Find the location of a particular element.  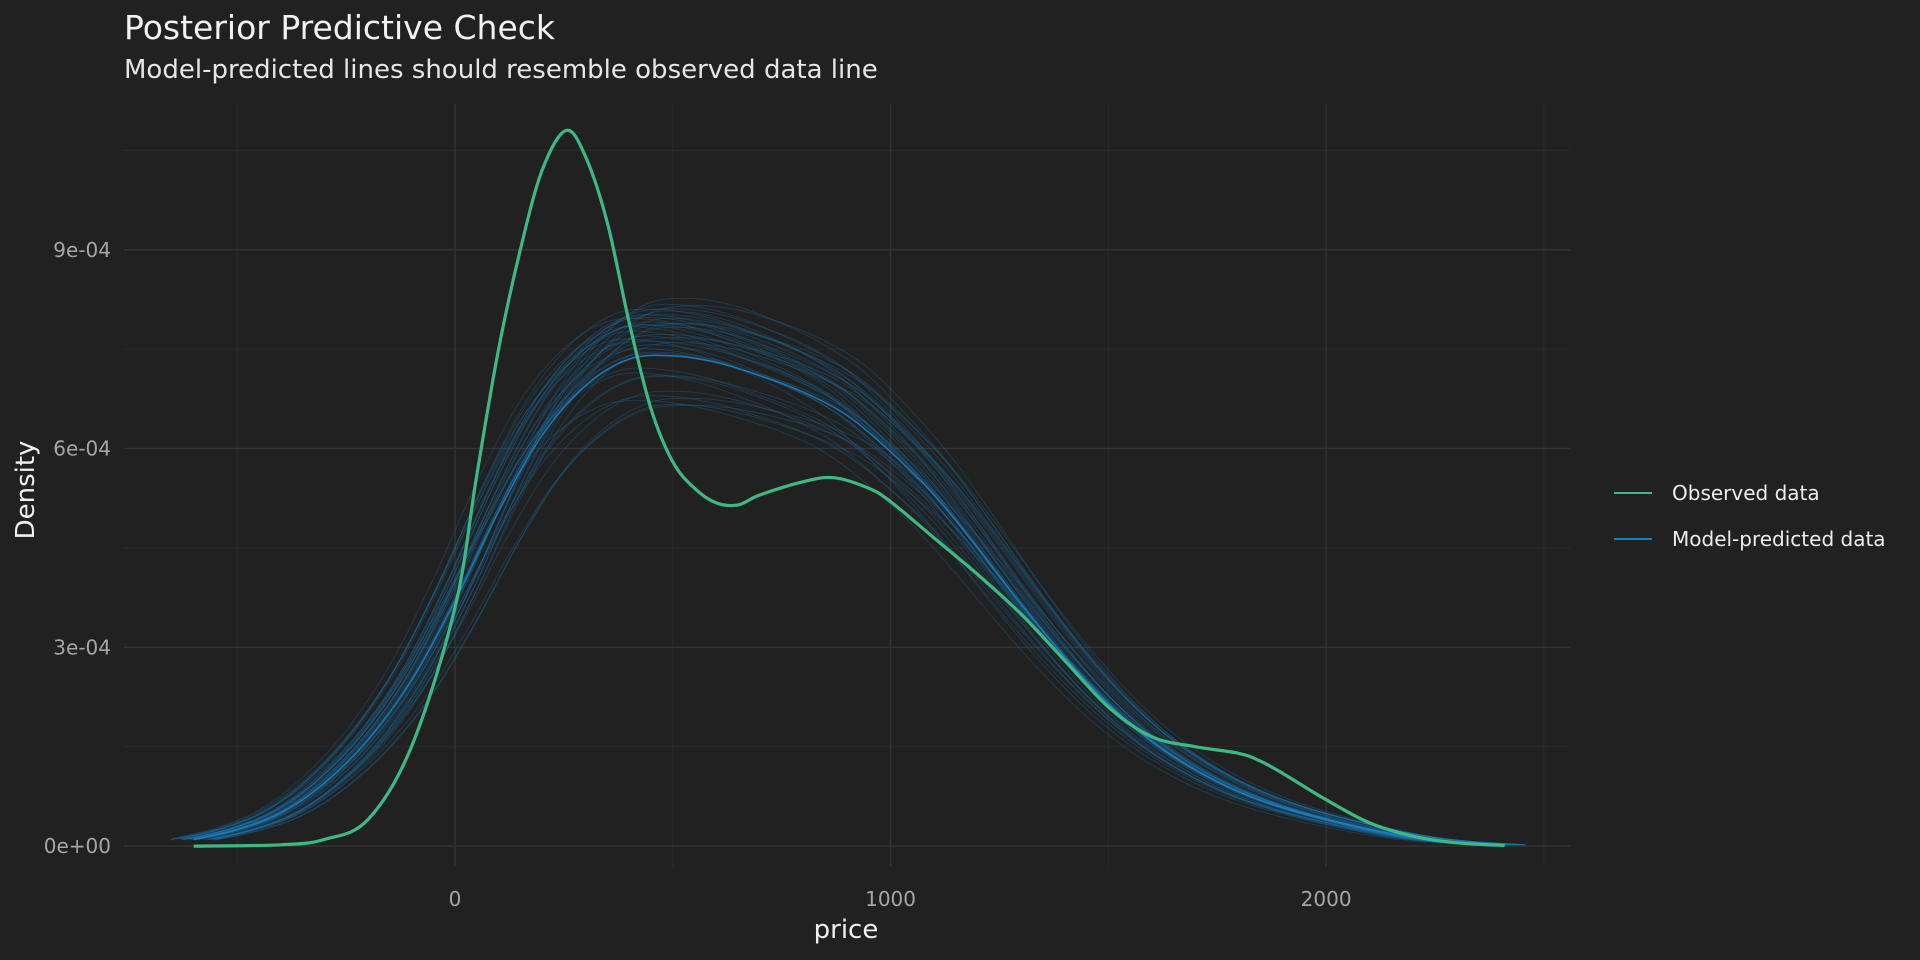

legend-item-observed: Observed data is located at coordinates (1750, 493).